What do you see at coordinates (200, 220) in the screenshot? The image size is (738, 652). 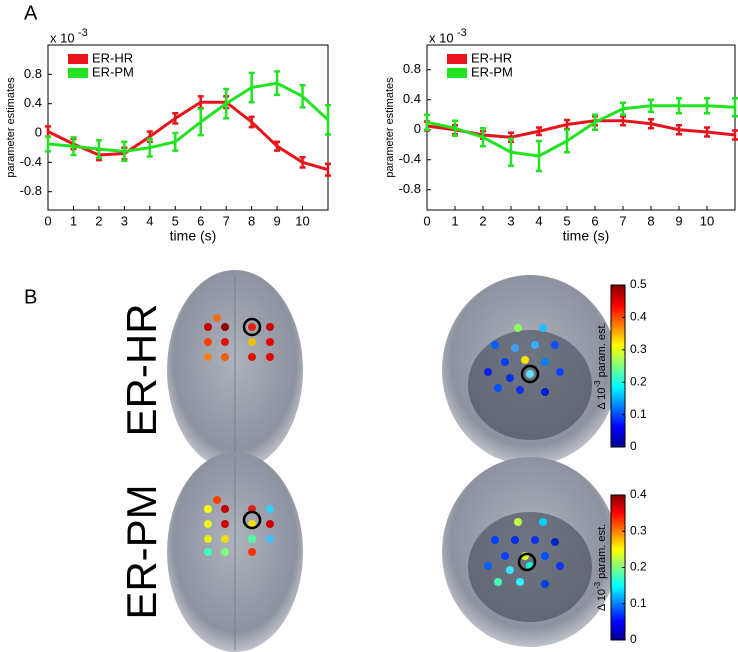 I see `x-tick-label: 6` at bounding box center [200, 220].